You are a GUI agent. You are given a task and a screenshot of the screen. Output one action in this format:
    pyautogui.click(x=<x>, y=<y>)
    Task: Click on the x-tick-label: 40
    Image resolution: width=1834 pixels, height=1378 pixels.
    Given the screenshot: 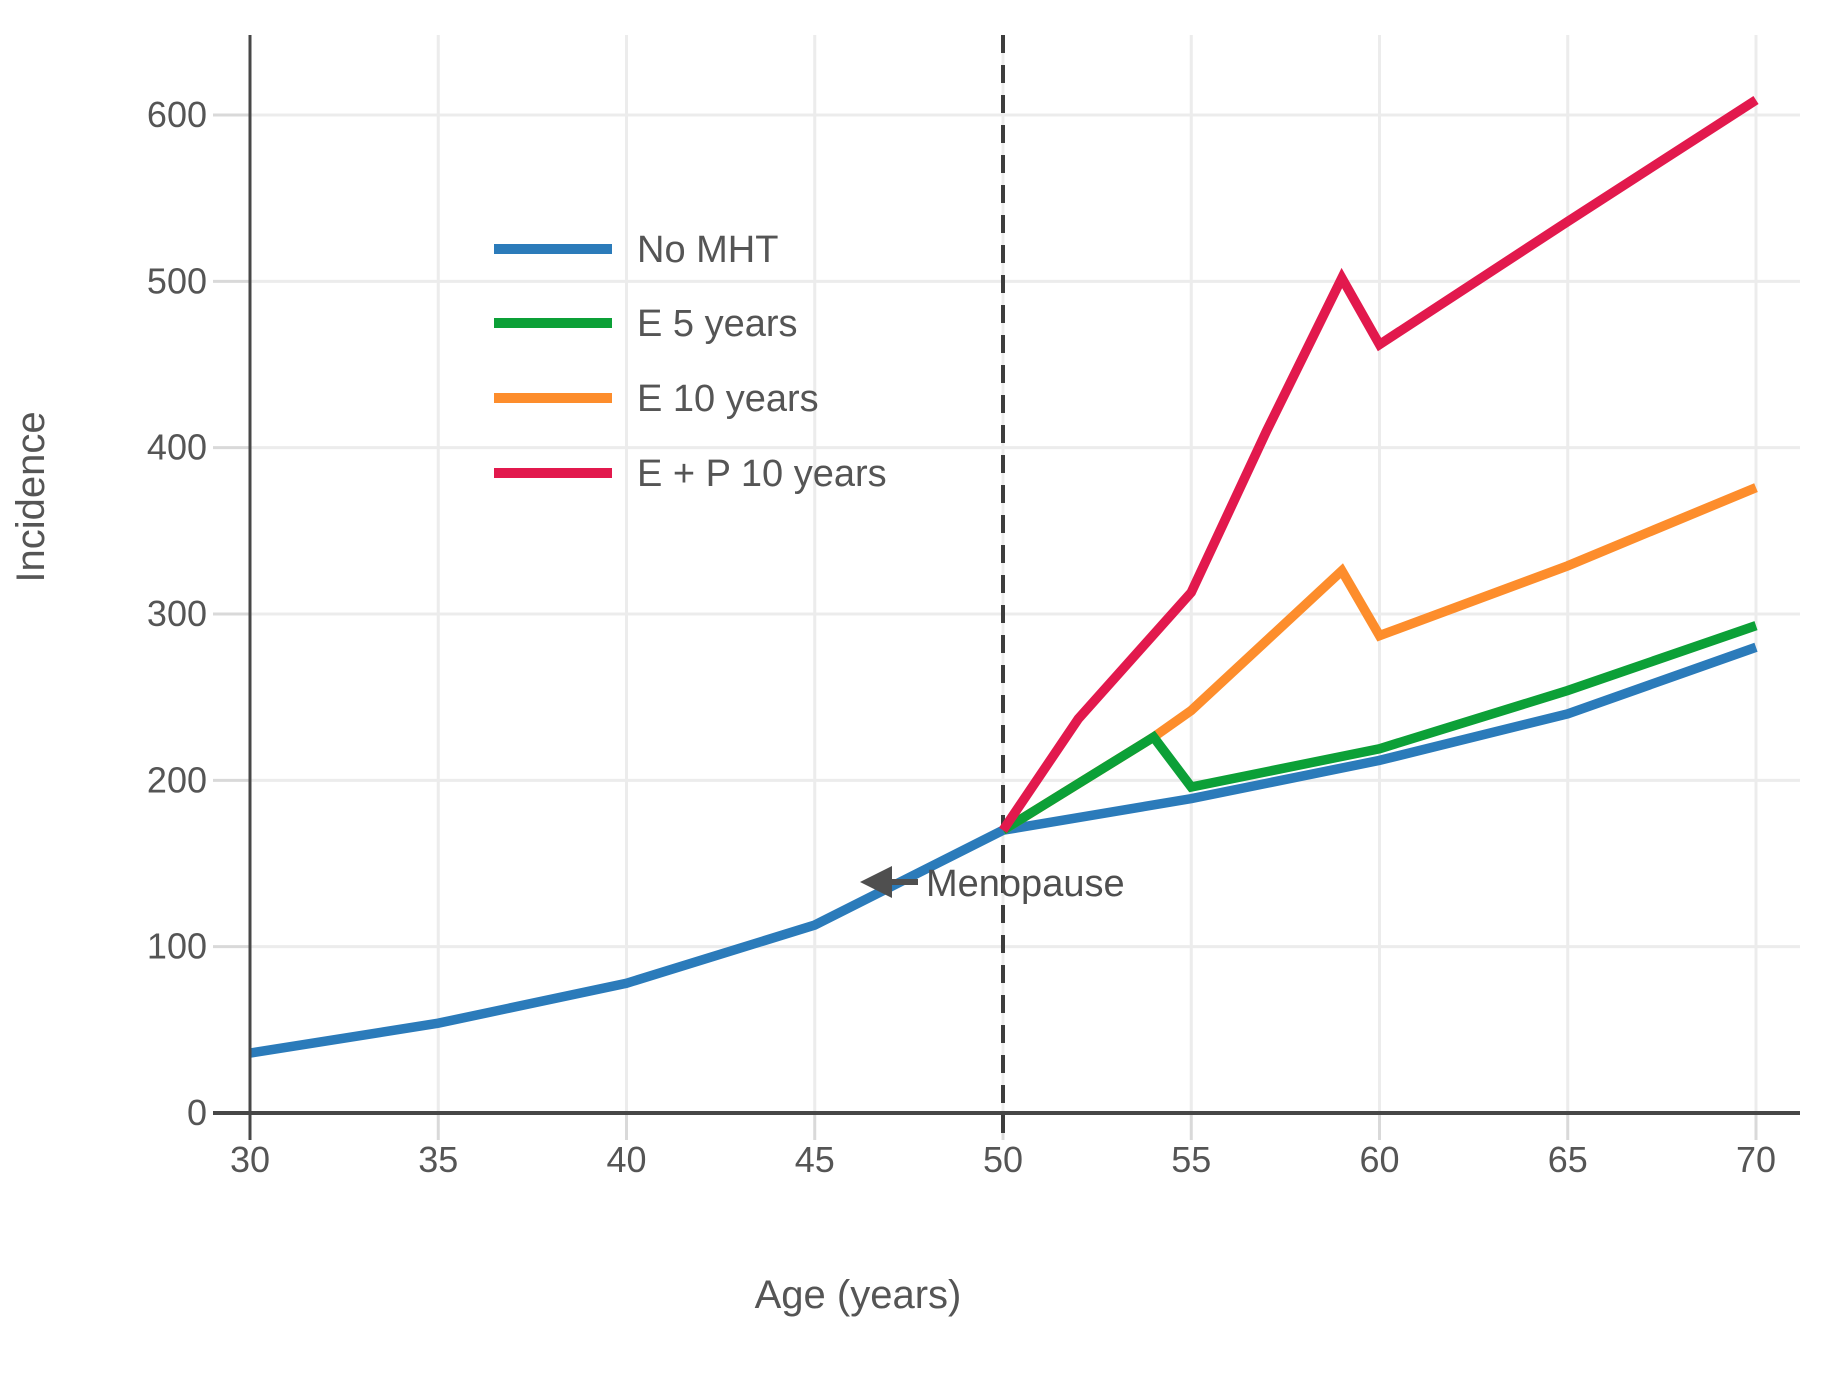 What is the action you would take?
    pyautogui.click(x=626, y=1159)
    